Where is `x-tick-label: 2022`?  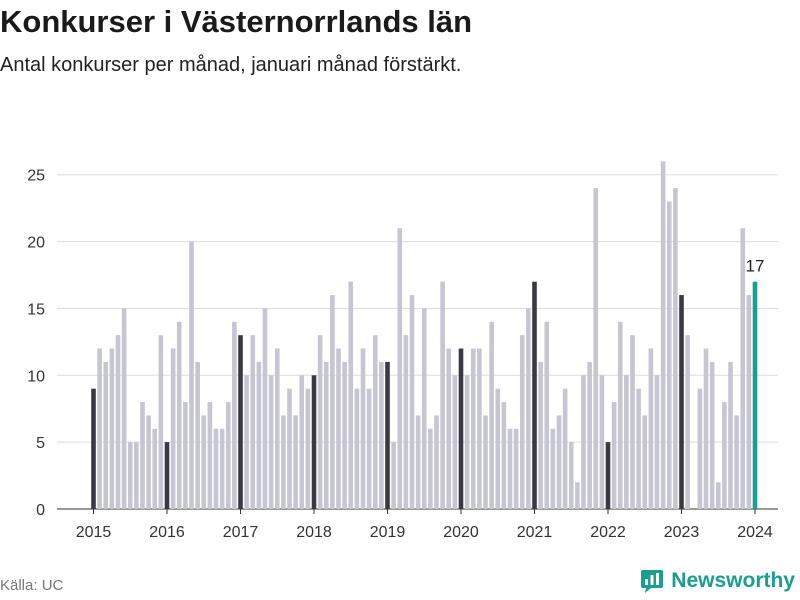
x-tick-label: 2022 is located at coordinates (608, 532).